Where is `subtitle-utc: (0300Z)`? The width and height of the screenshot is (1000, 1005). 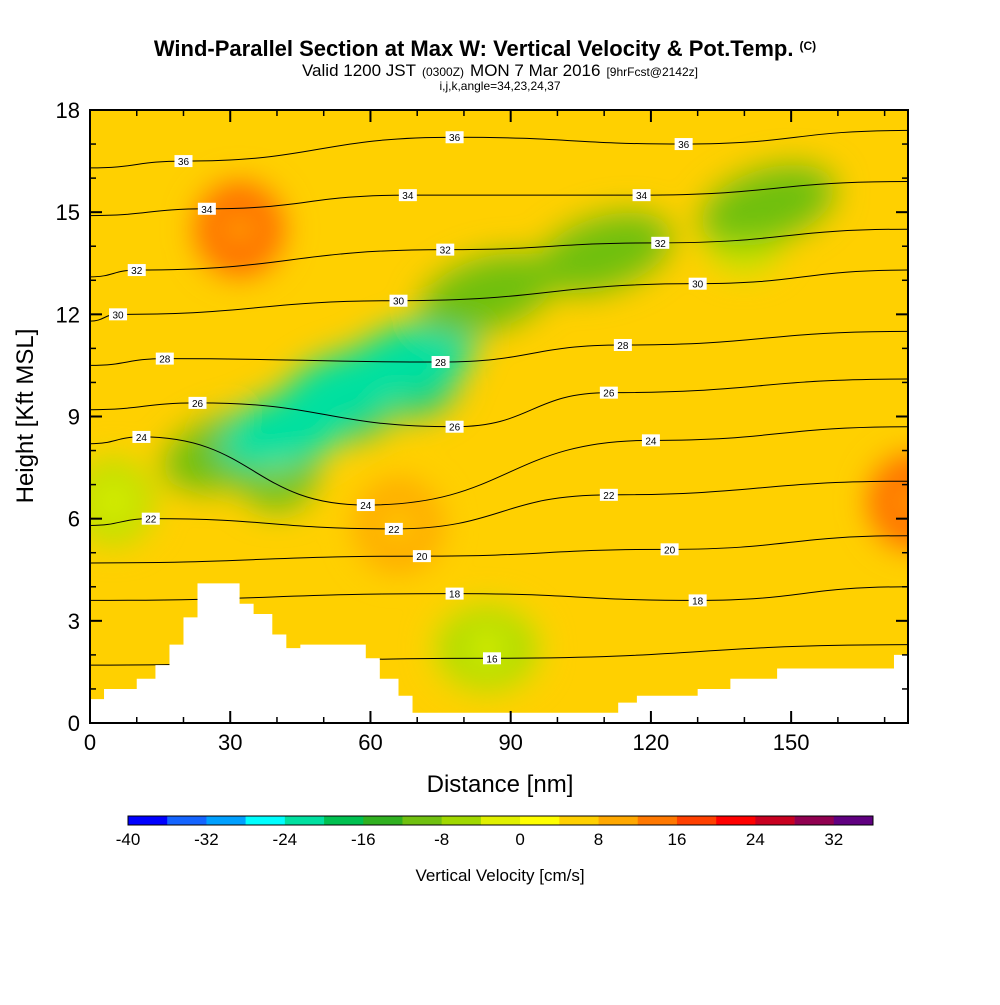 subtitle-utc: (0300Z) is located at coordinates (443, 72).